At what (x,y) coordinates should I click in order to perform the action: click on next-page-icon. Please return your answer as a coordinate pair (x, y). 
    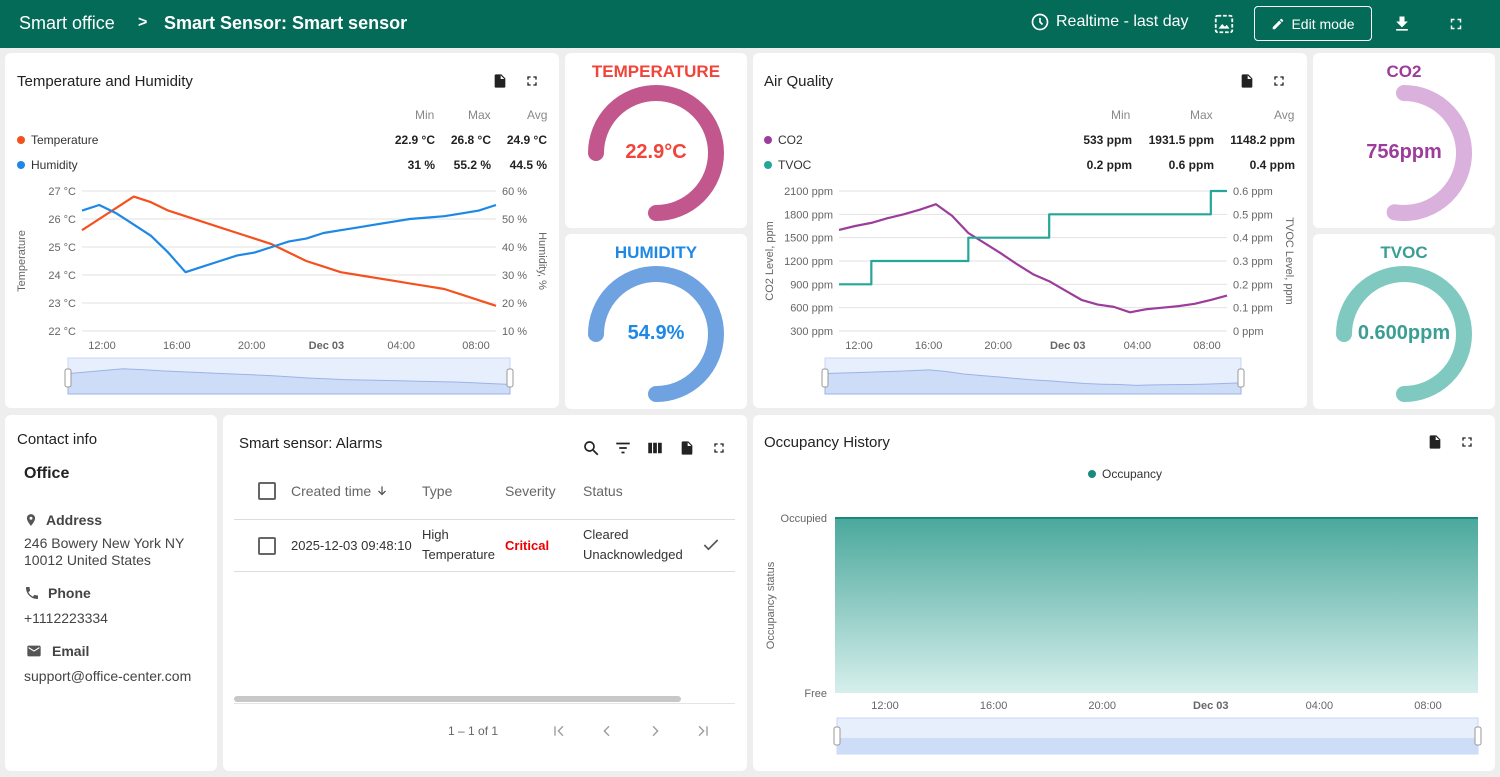
    Looking at the image, I should click on (655, 731).